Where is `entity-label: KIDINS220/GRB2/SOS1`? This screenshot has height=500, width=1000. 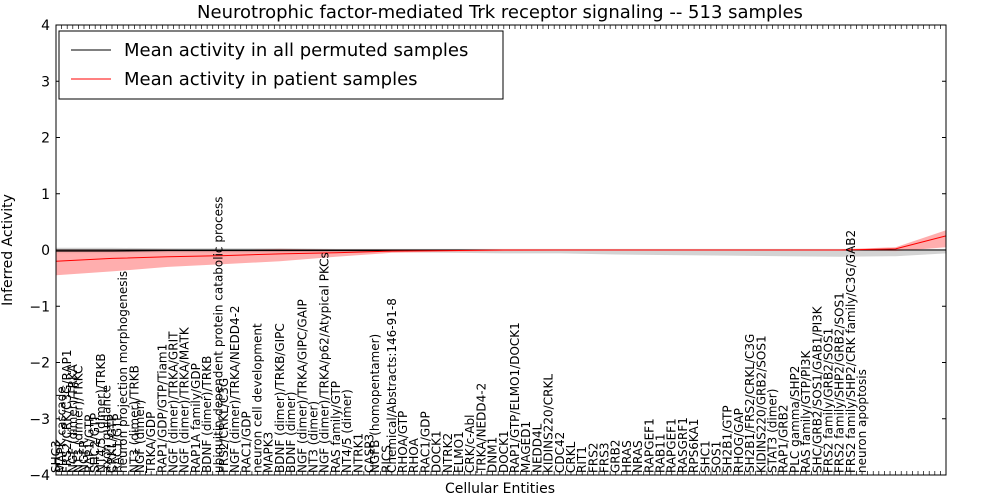
entity-label: KIDINS220/GRB2/SOS1 is located at coordinates (761, 404).